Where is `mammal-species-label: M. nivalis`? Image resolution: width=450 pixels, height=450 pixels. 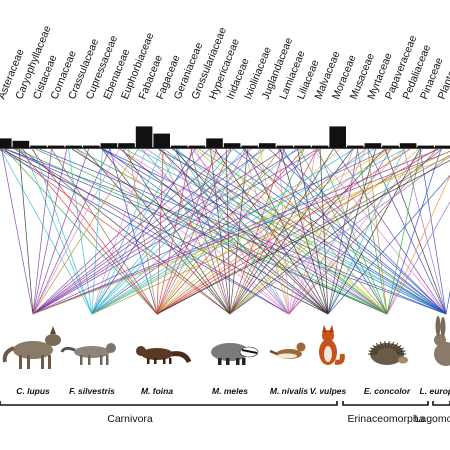
mammal-species-label: M. nivalis is located at coordinates (289, 391).